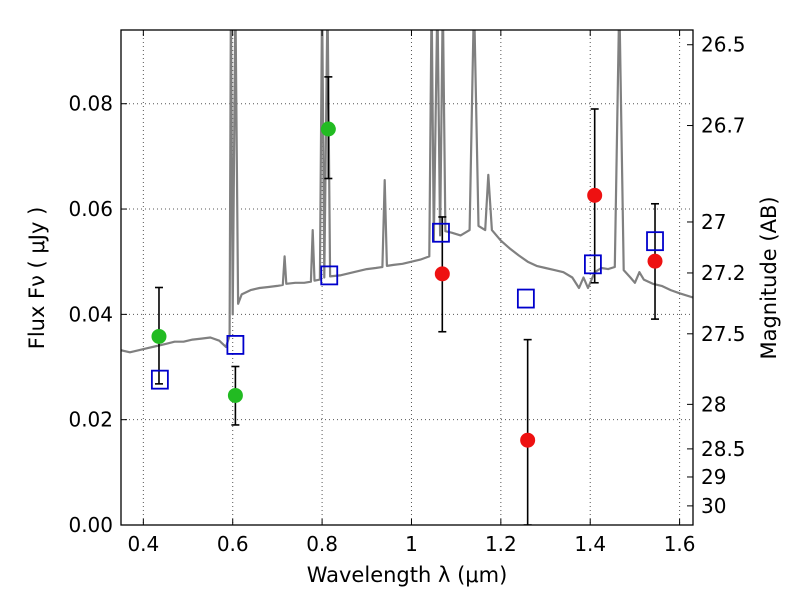 The image size is (800, 600). Describe the element at coordinates (713, 404) in the screenshot. I see `y2-tick-label: 28` at that location.